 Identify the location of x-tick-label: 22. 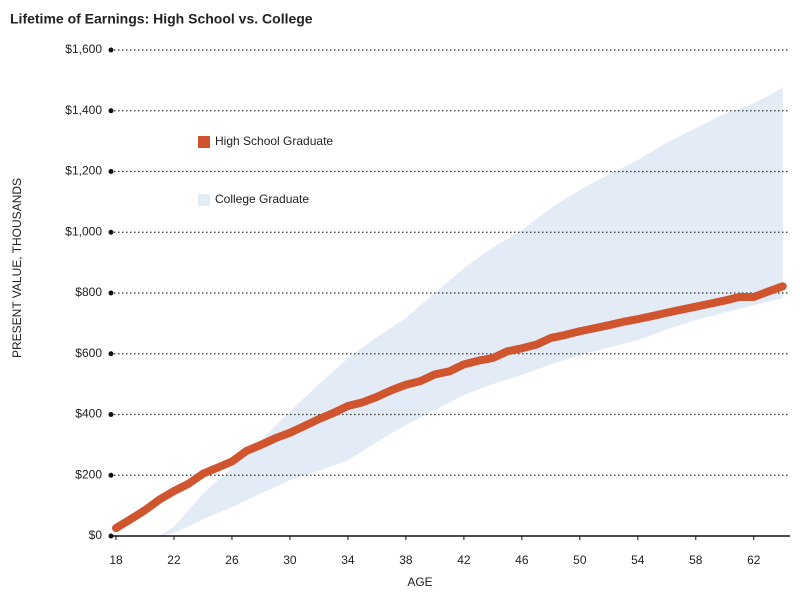
(174, 560).